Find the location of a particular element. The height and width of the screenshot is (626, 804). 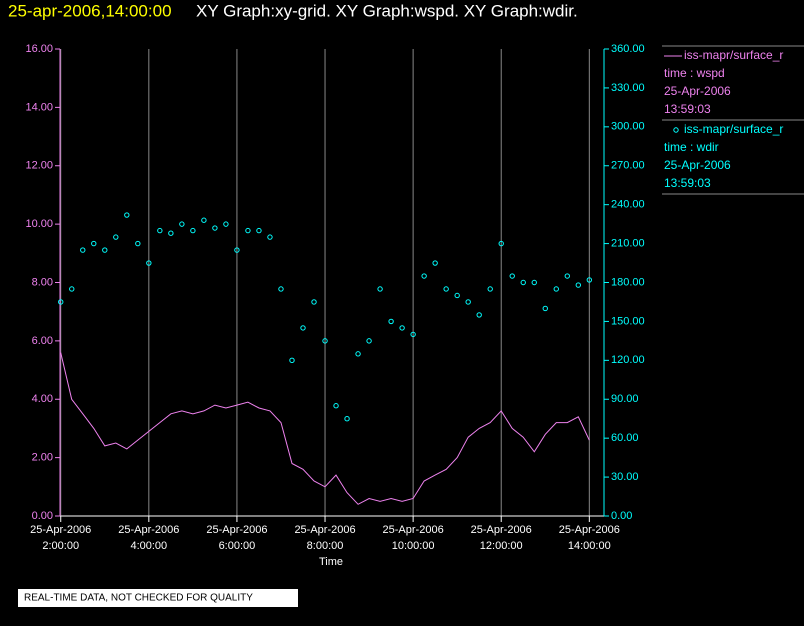

x-tick-label: 14:00:00 is located at coordinates (589, 546).